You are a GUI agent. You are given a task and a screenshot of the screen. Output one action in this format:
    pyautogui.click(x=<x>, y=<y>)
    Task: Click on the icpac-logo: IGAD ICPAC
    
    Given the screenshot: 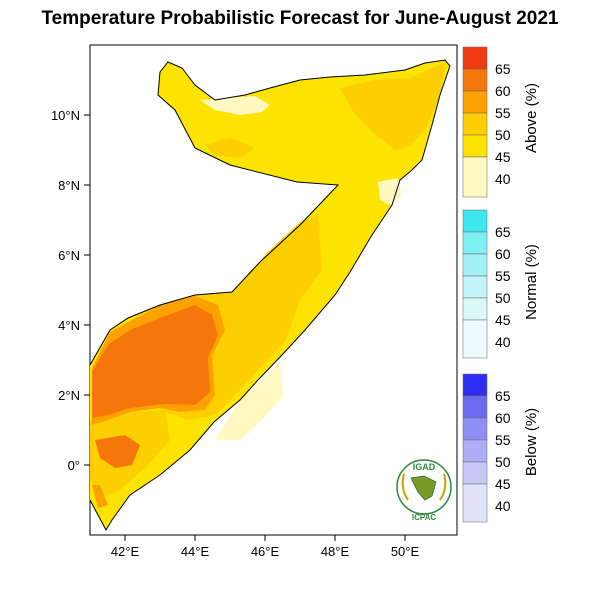 What is the action you would take?
    pyautogui.click(x=424, y=490)
    